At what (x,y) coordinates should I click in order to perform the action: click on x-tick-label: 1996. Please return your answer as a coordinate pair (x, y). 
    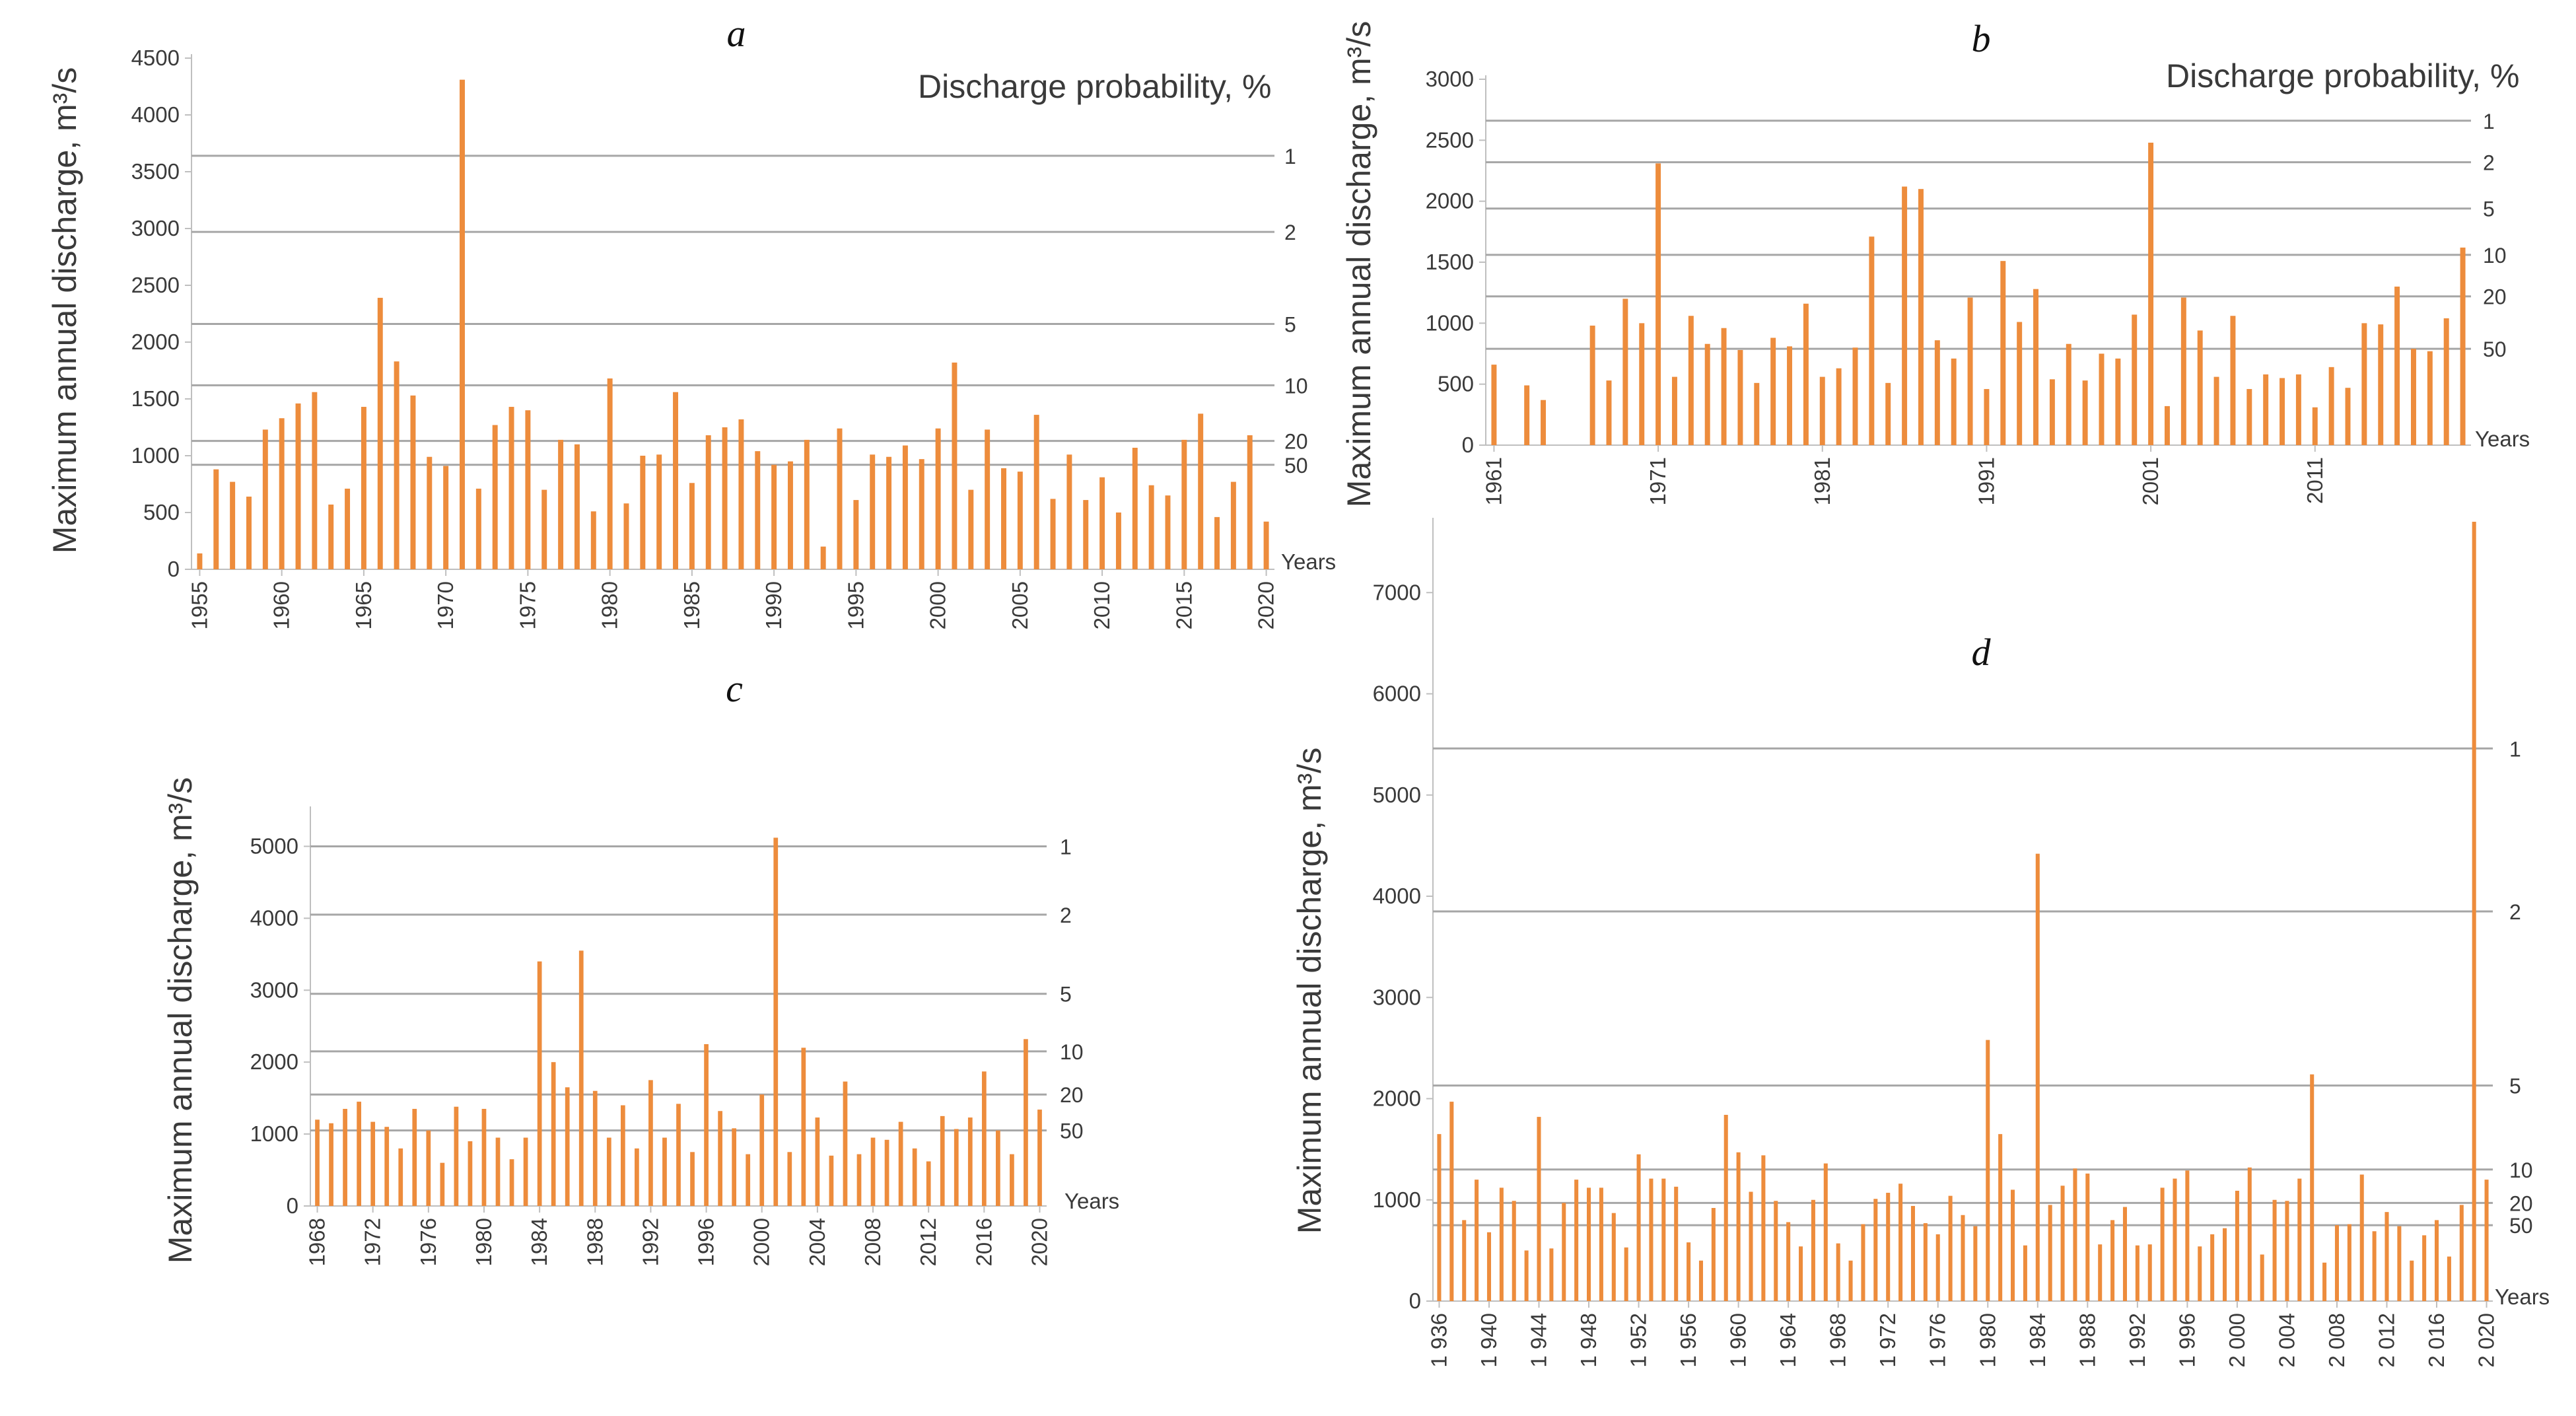
    Looking at the image, I should click on (706, 1242).